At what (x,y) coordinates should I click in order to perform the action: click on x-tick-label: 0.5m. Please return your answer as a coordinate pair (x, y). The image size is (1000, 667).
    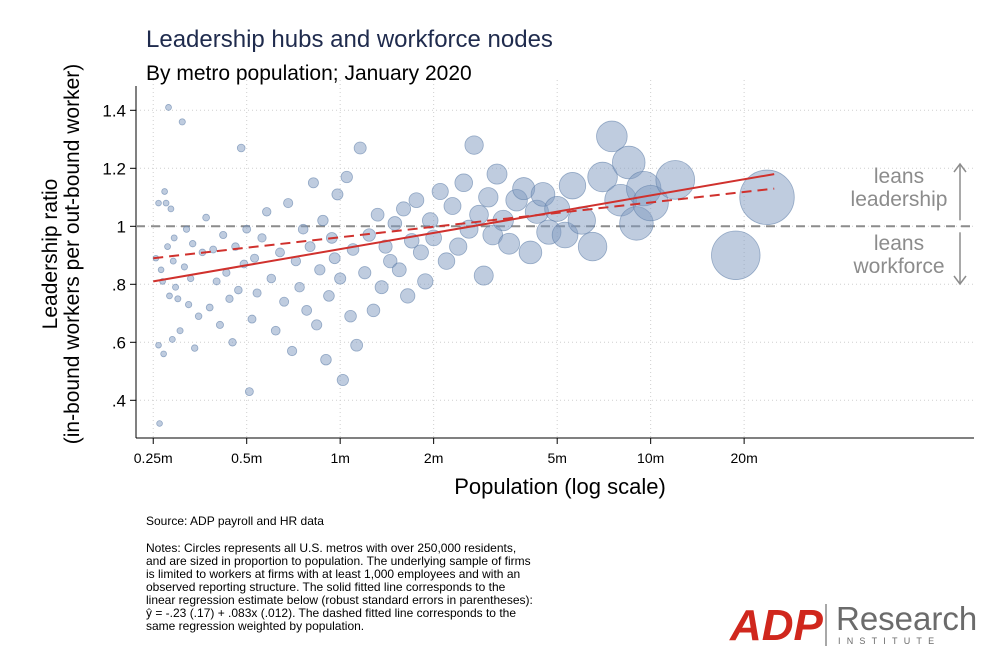
    Looking at the image, I should click on (246, 458).